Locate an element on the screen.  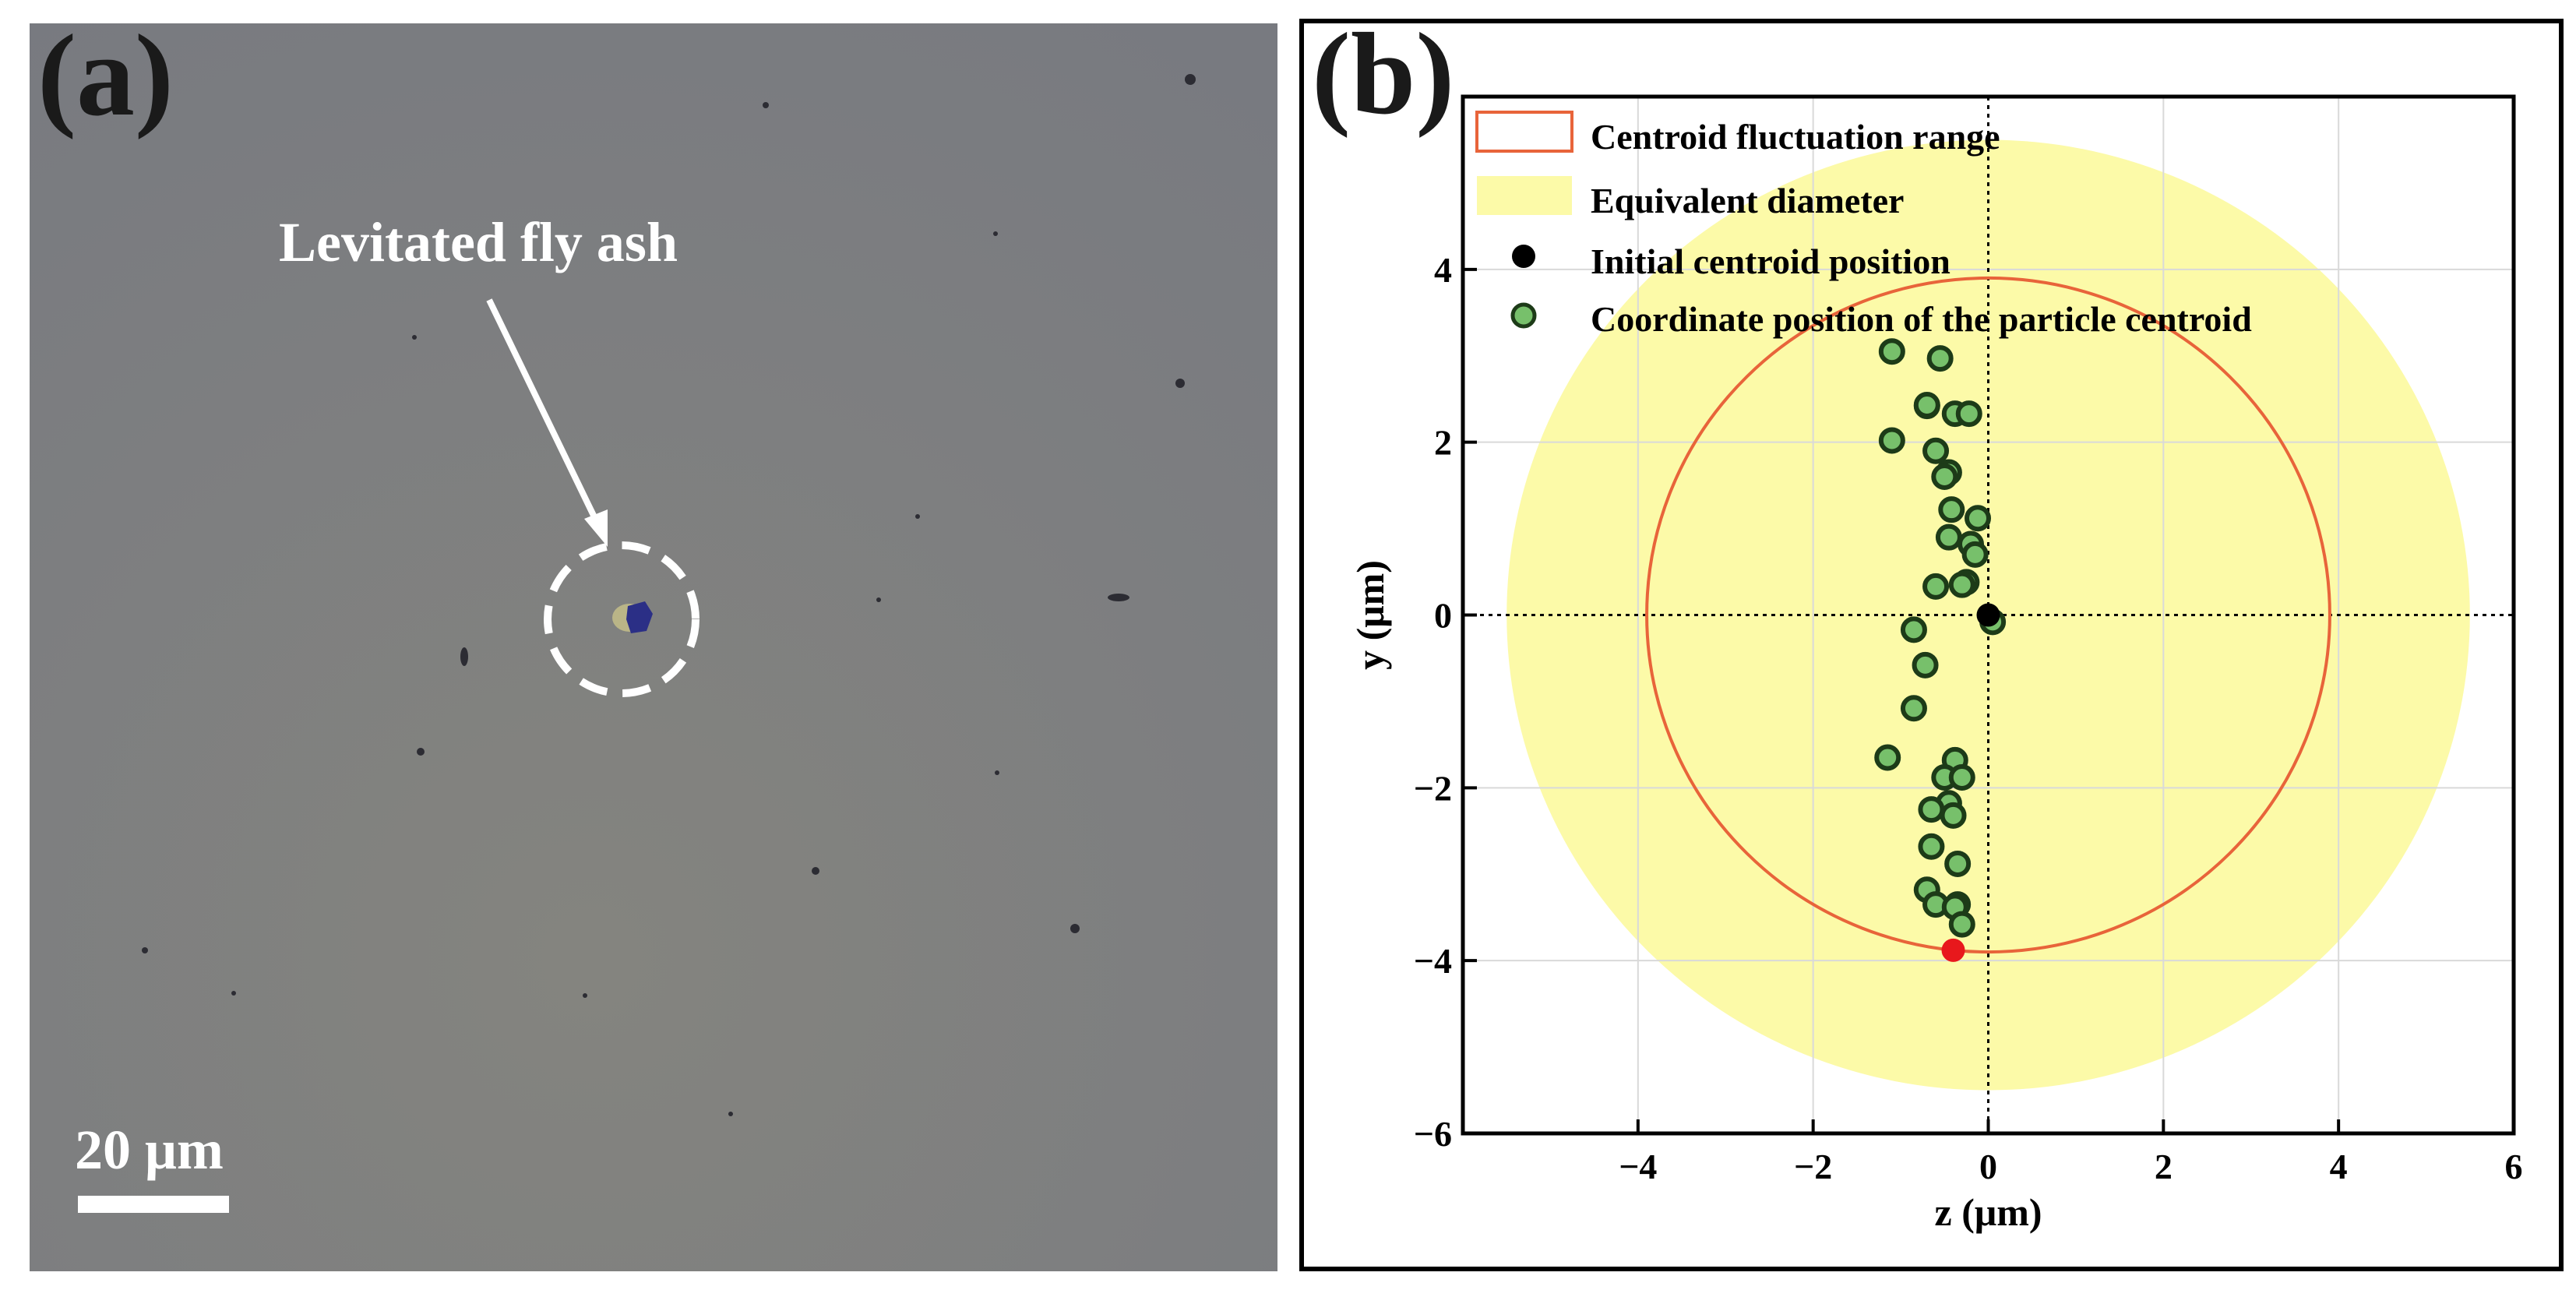
y-tick-label: −2 is located at coordinates (1433, 788).